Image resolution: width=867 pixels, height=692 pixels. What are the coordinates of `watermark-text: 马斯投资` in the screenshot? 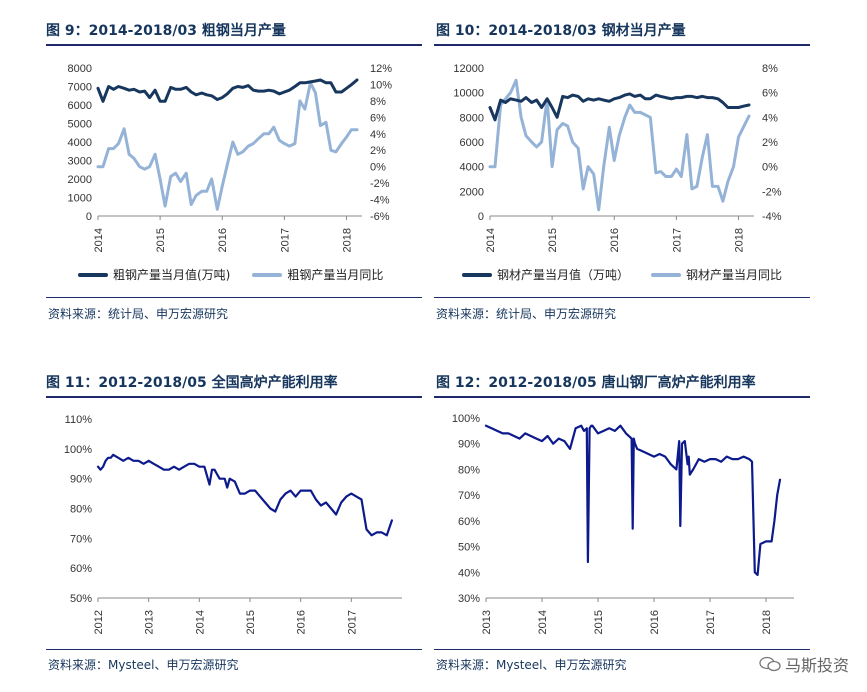 It's located at (816, 665).